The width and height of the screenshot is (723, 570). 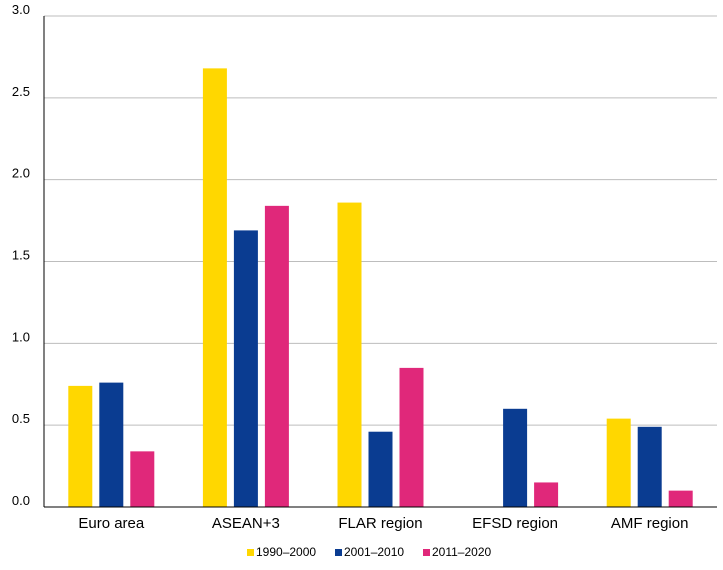 What do you see at coordinates (21, 336) in the screenshot?
I see `y-tick-label: 1.0` at bounding box center [21, 336].